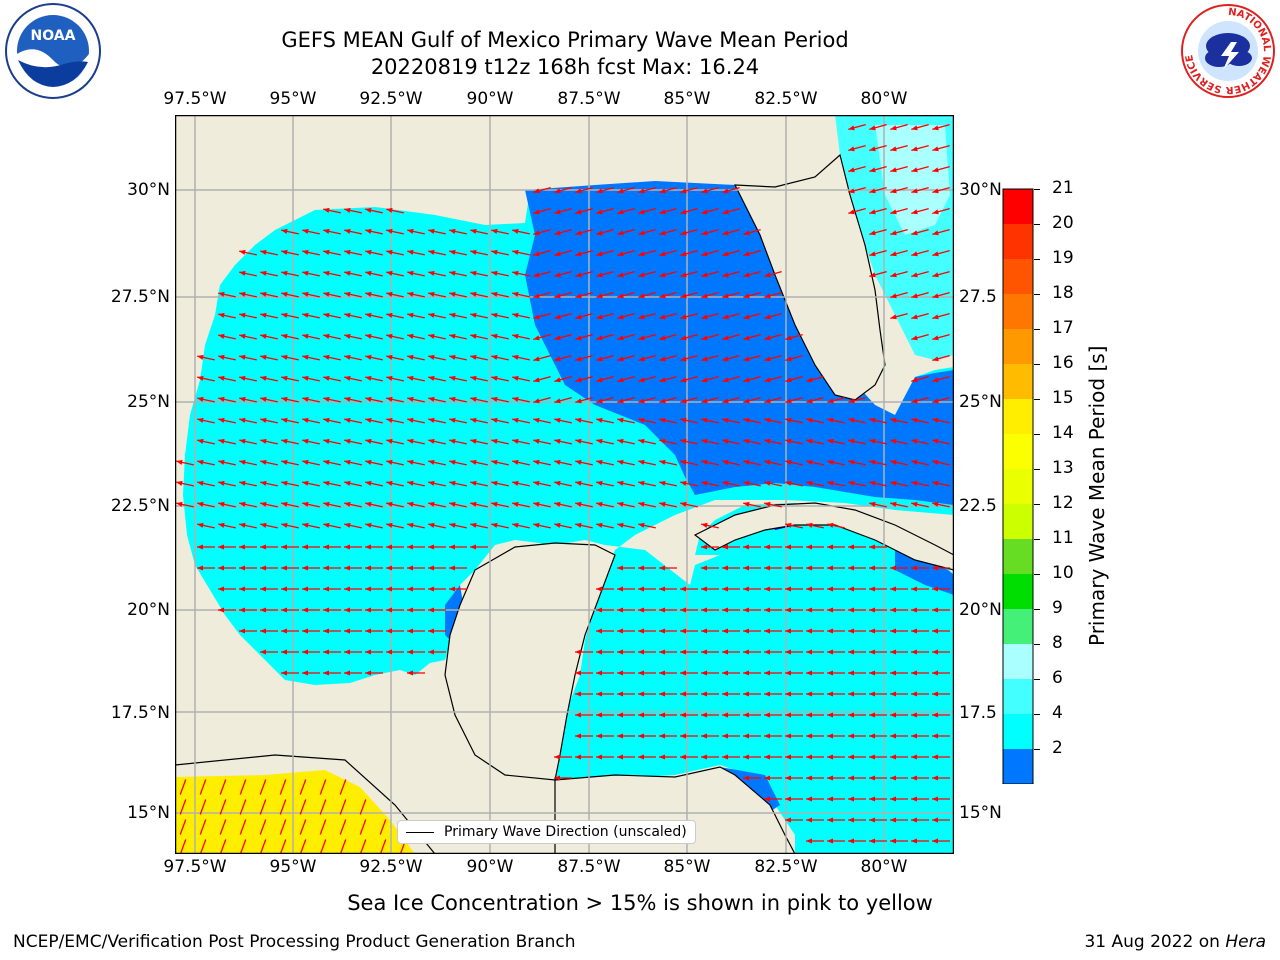 Image resolution: width=1280 pixels, height=960 pixels. What do you see at coordinates (687, 867) in the screenshot?
I see `lon-tick-bottom: 85°W` at bounding box center [687, 867].